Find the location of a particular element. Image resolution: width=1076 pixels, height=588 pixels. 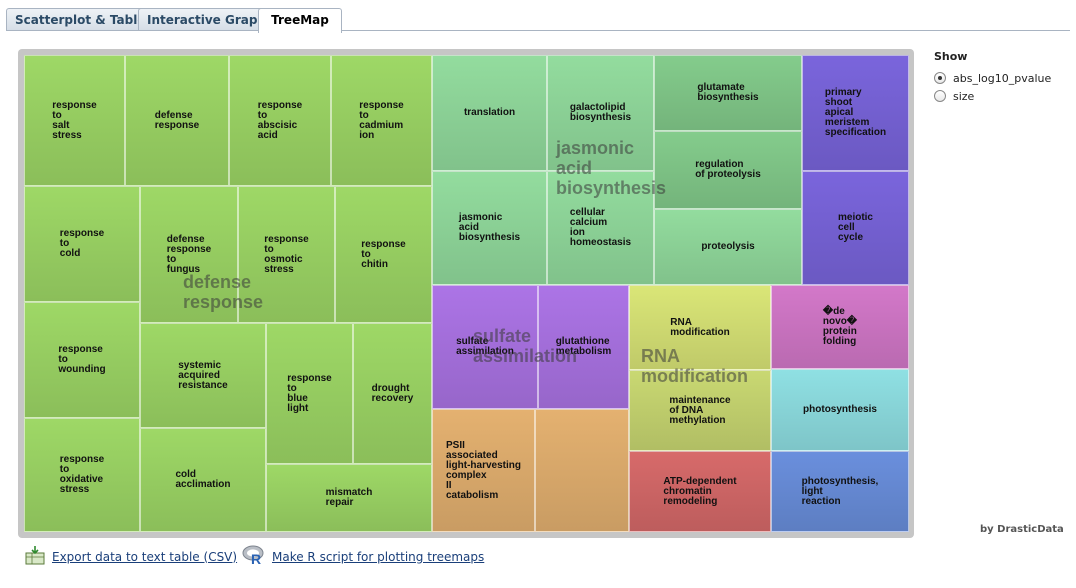

treemap-cell-response-to-salt-stress: response to salt stress is located at coordinates (74, 120).